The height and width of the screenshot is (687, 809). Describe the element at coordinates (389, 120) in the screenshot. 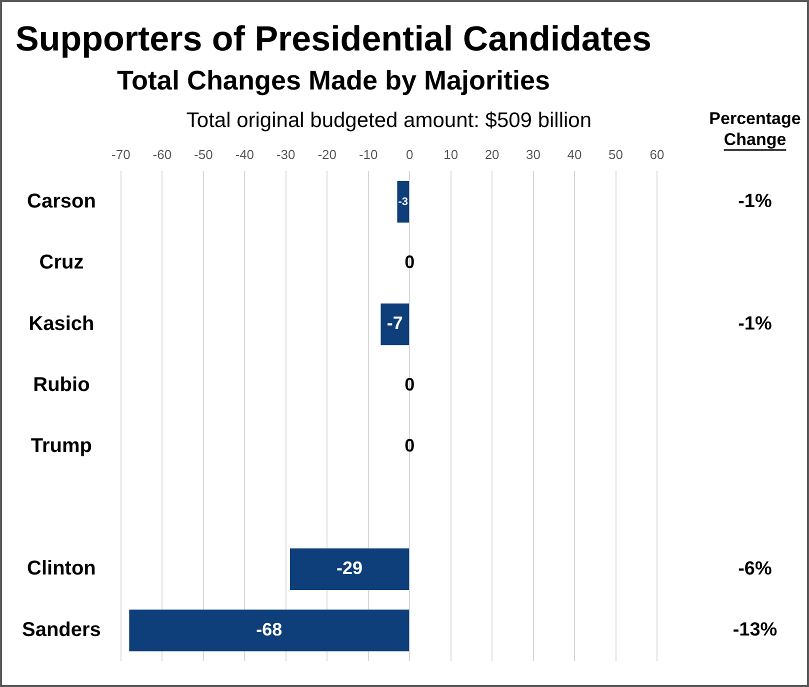

I see `x-axis-title: Total original budgeted amount: $509 billion` at that location.